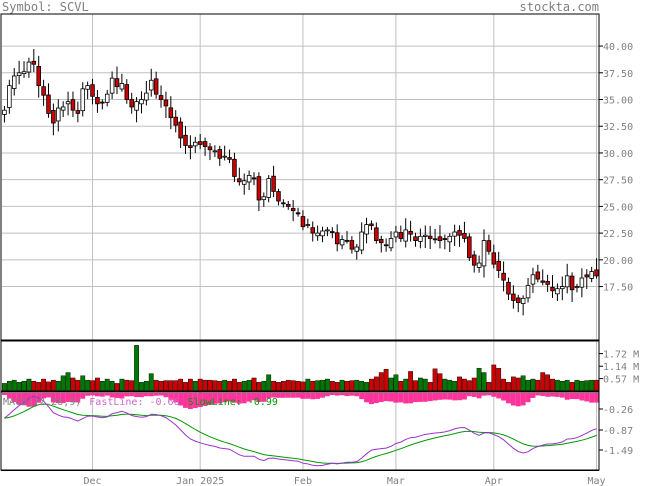  What do you see at coordinates (618, 74) in the screenshot?
I see `price-tick-label: 37.50` at bounding box center [618, 74].